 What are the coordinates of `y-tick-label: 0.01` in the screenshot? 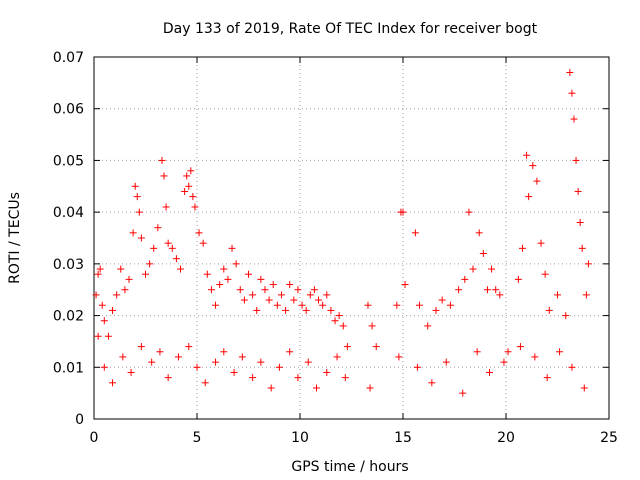 It's located at (68, 368).